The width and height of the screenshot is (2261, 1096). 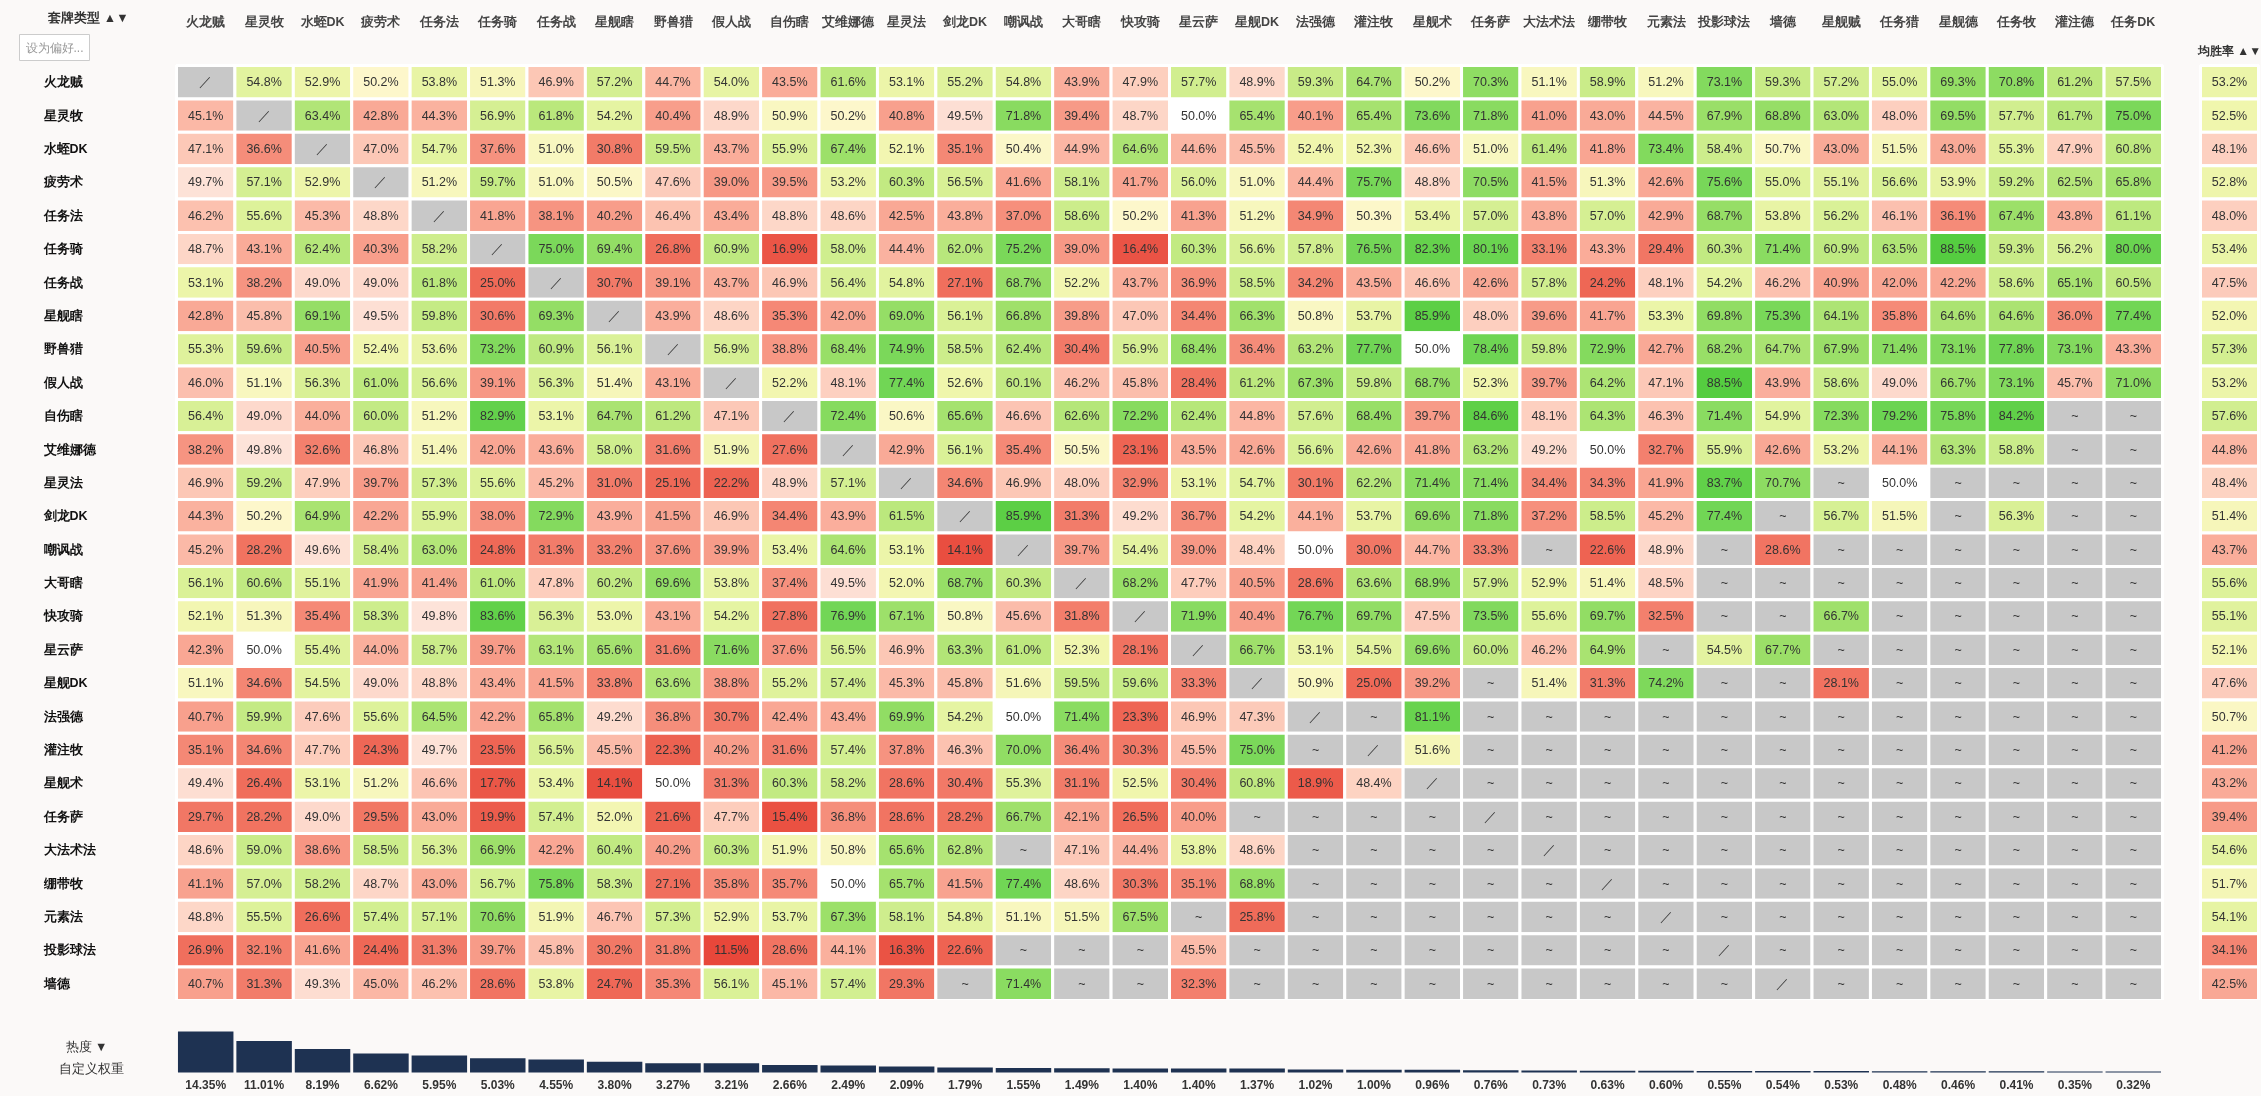 What do you see at coordinates (205, 148) in the screenshot?
I see `data-label: 47.1%` at bounding box center [205, 148].